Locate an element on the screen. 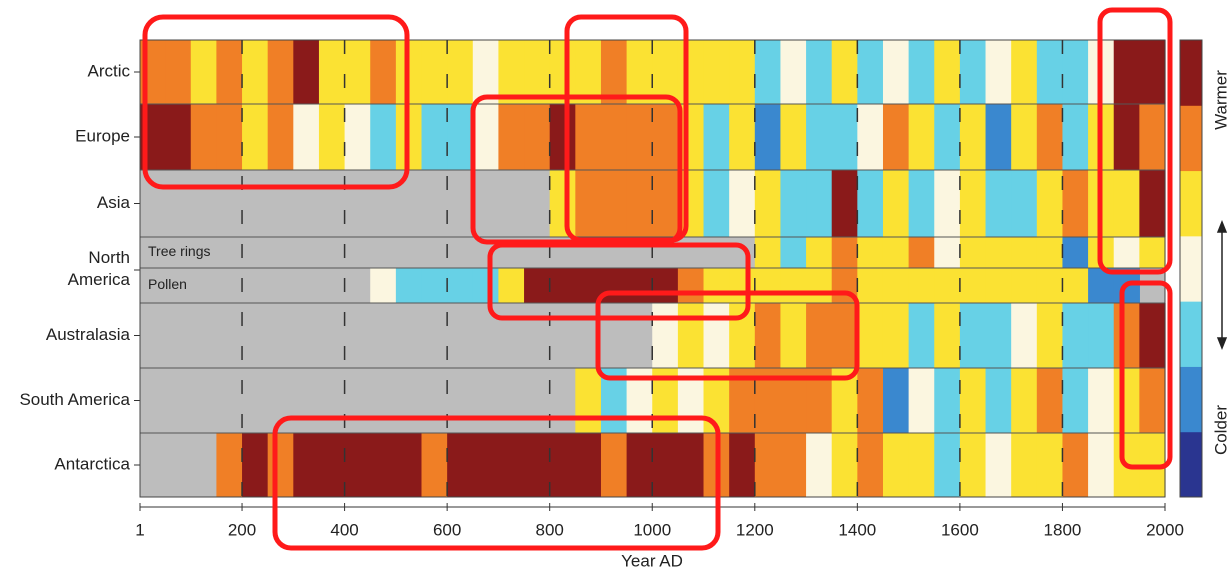 Image resolution: width=1230 pixels, height=578 pixels. colorbar-arrow is located at coordinates (1222, 285).